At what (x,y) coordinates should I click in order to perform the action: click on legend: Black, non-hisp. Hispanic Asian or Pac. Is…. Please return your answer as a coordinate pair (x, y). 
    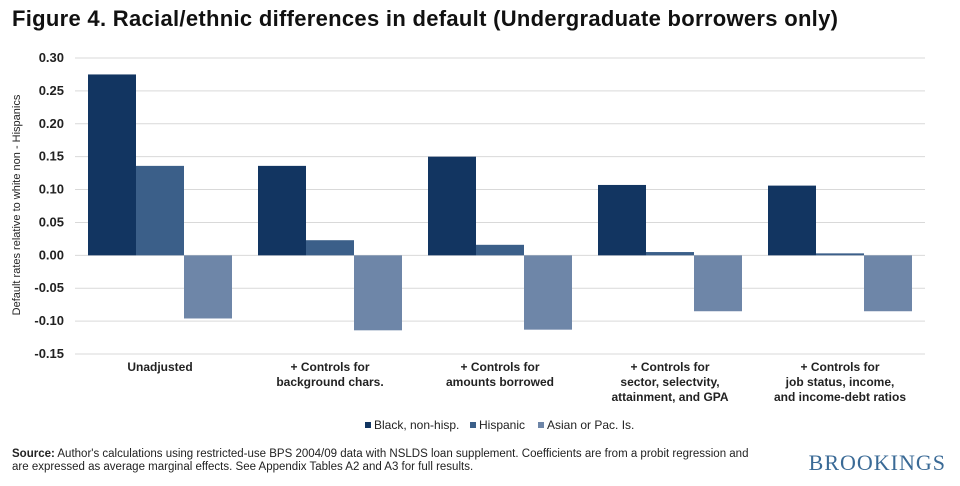
    Looking at the image, I should click on (499, 425).